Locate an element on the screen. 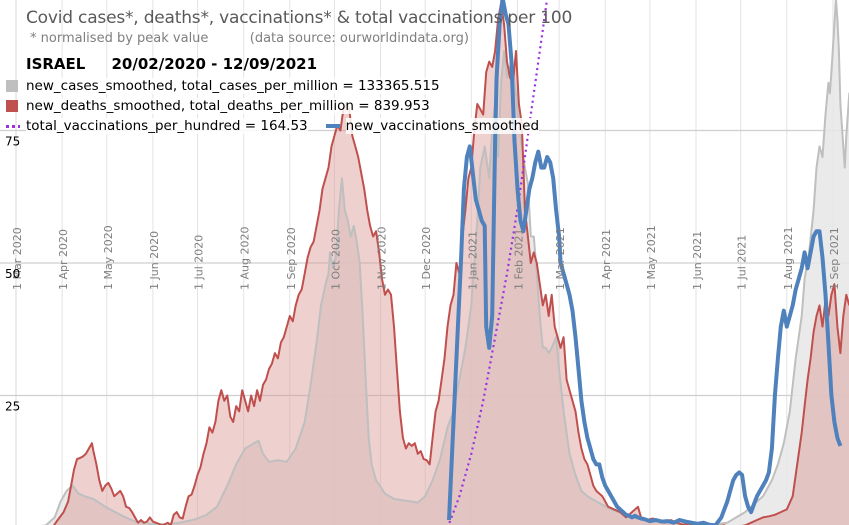 The height and width of the screenshot is (525, 849). country-and-range: ISRAEL 20/02/2020 - 12/09/2021 is located at coordinates (171, 64).